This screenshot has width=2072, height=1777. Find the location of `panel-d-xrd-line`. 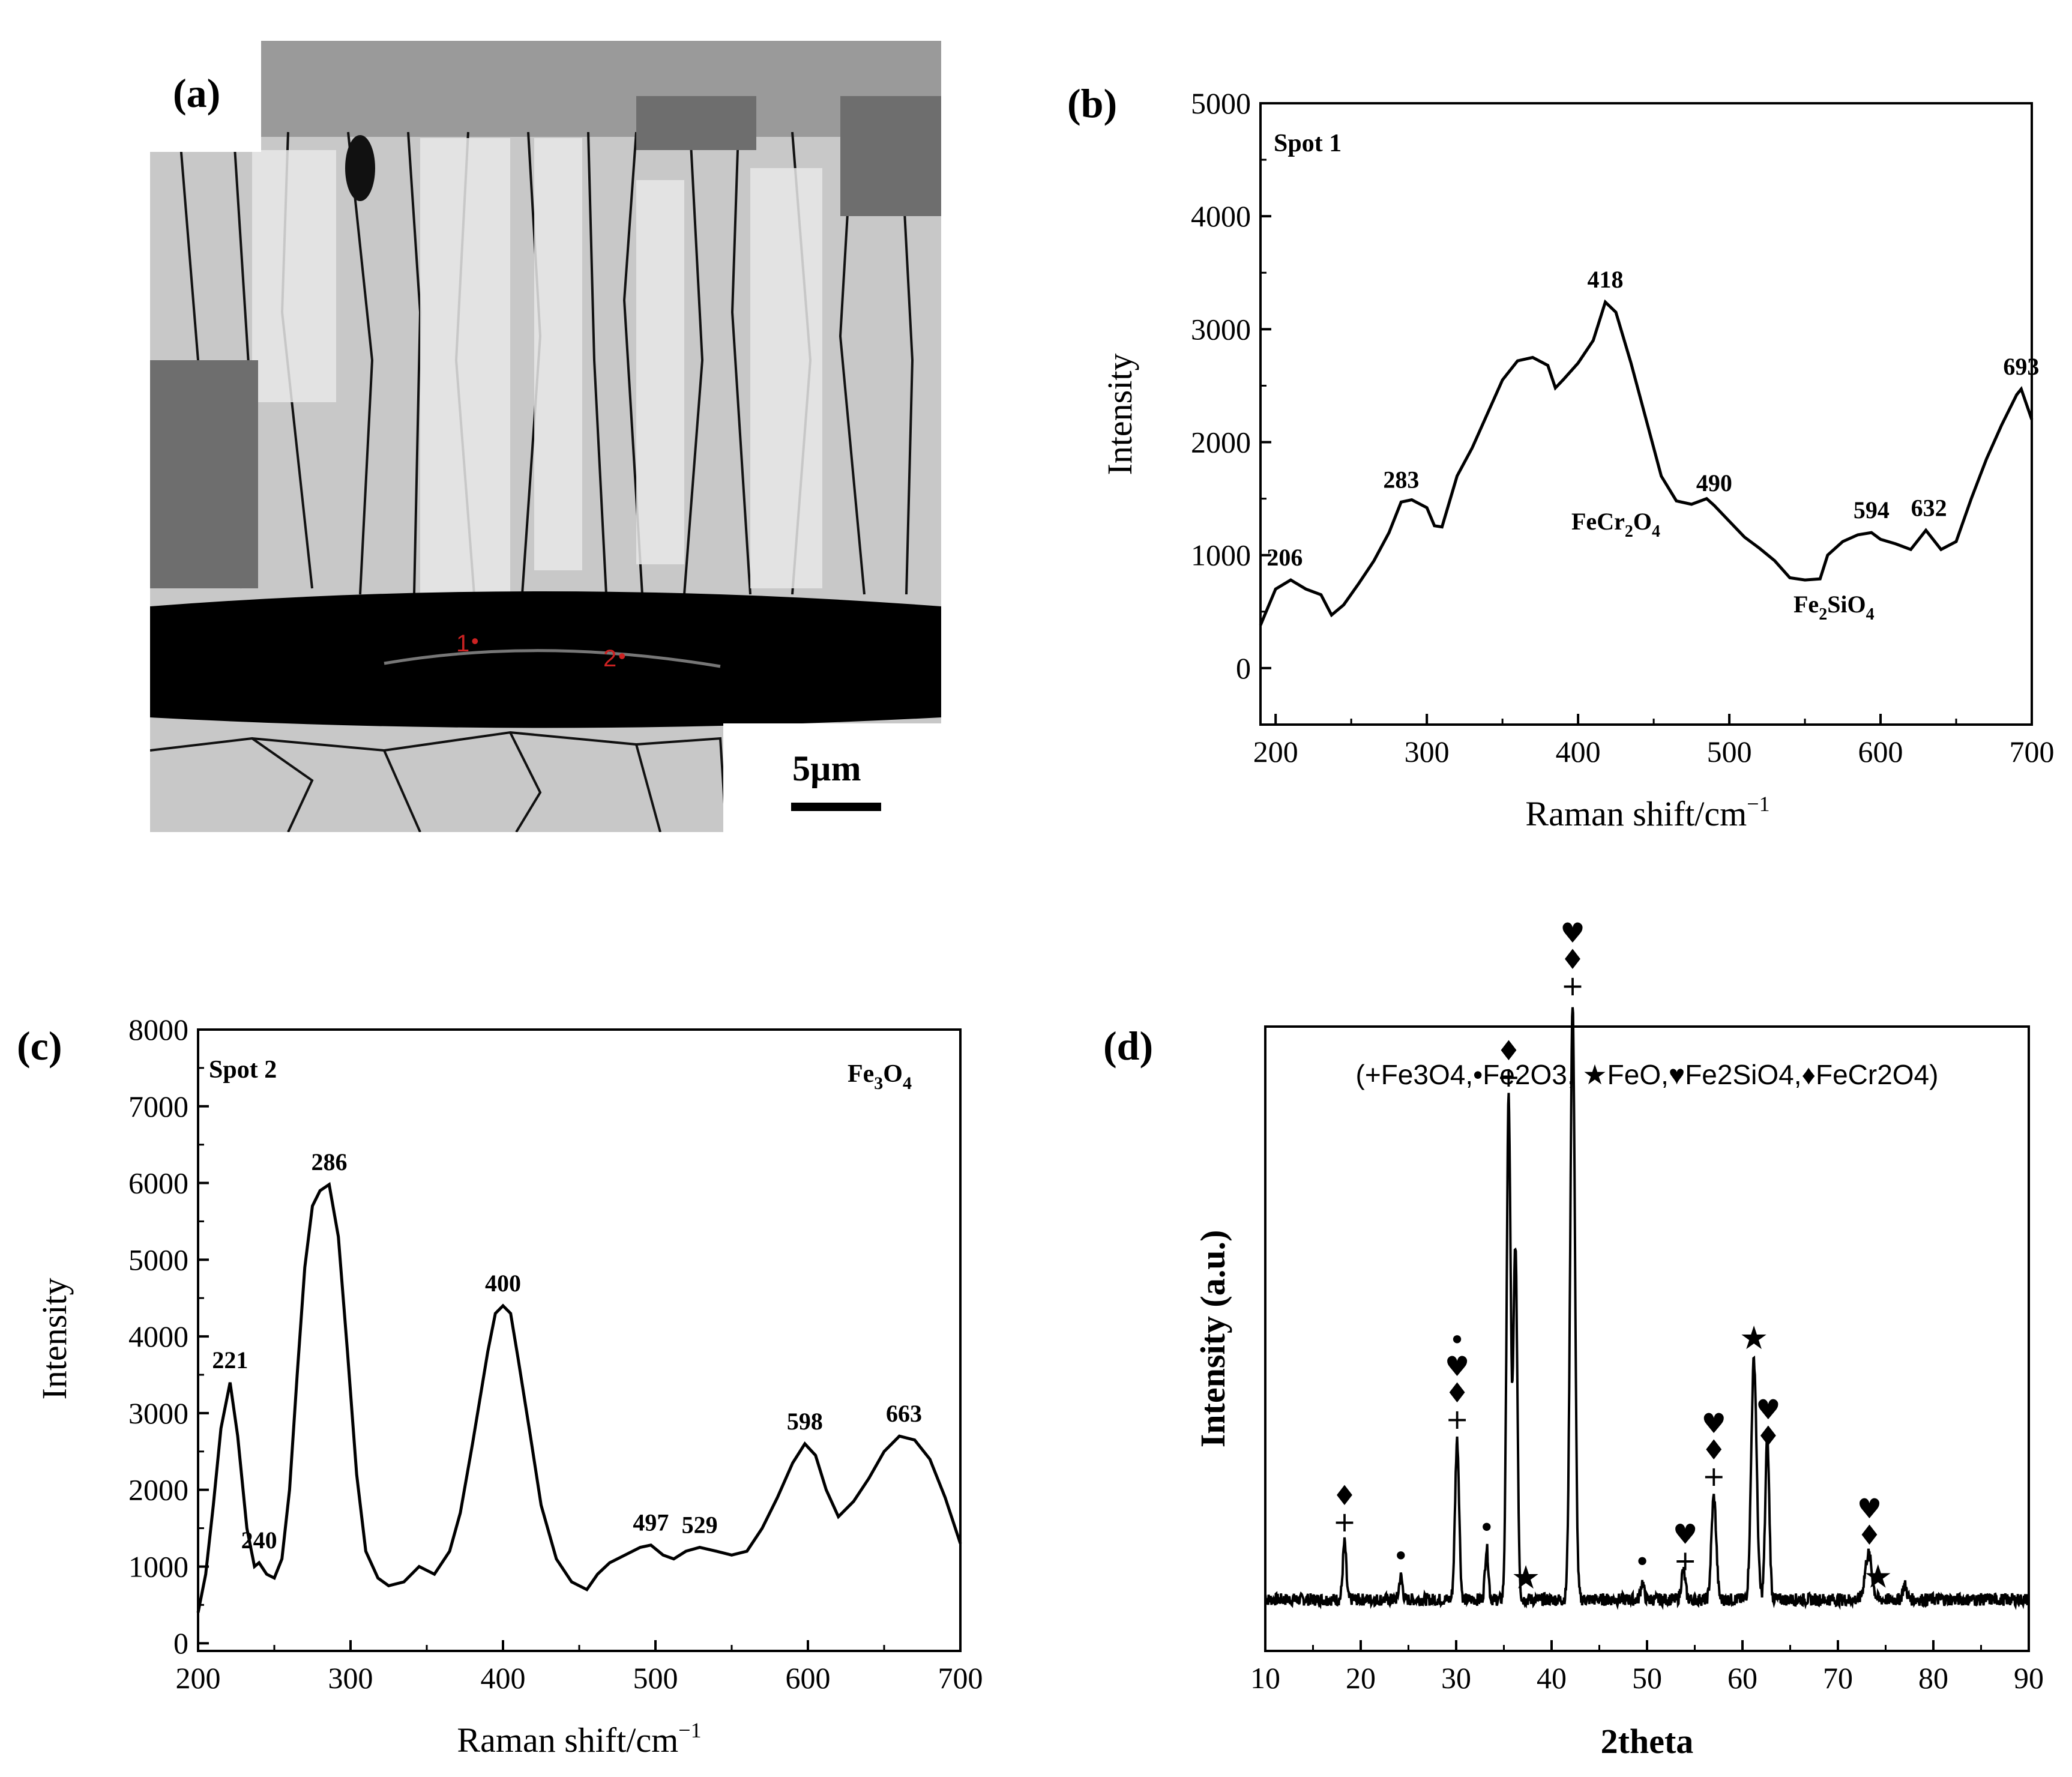

panel-d-xrd-line is located at coordinates (1647, 1308).